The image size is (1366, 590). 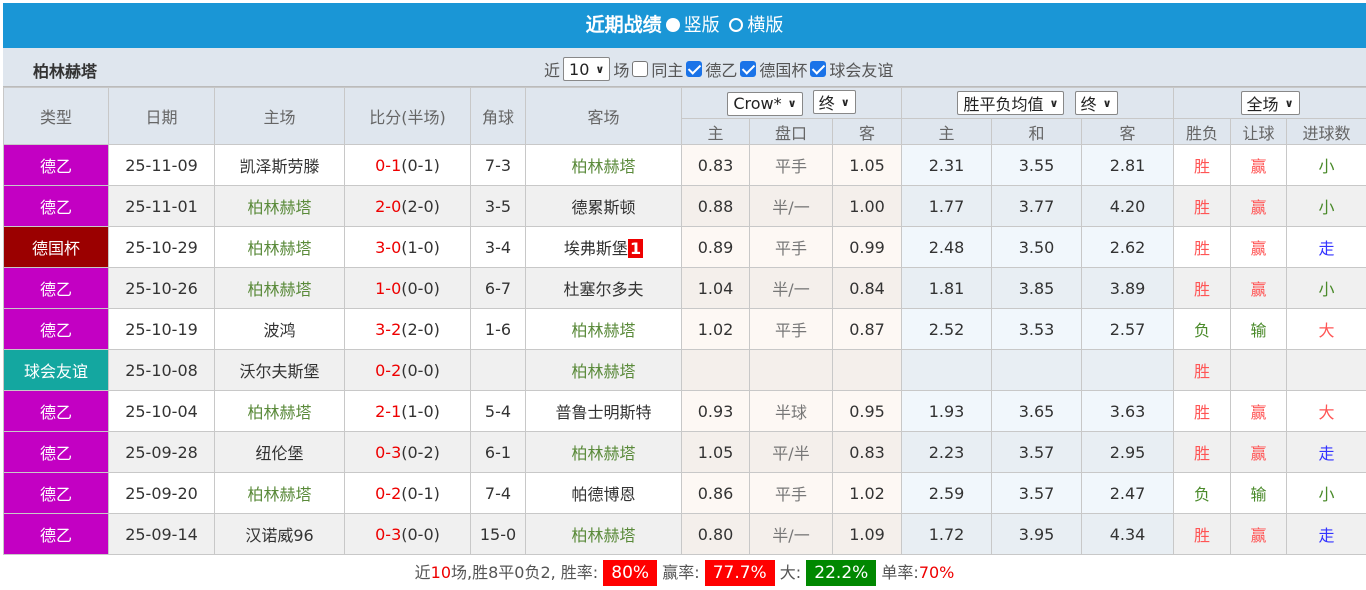 I want to click on x-home-odds: 2.23, so click(x=947, y=452).